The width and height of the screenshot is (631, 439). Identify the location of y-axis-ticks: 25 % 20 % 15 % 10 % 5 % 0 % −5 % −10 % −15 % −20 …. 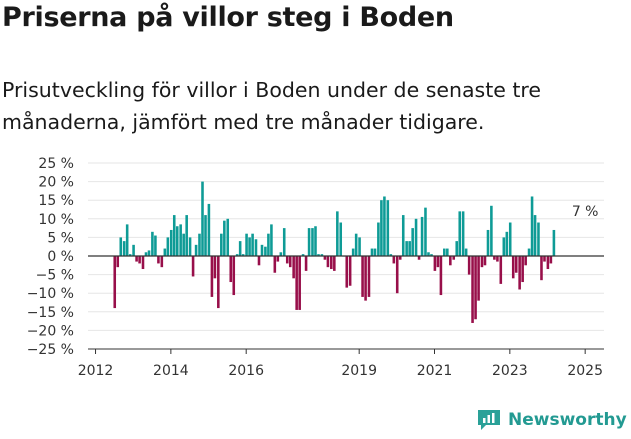
(50, 257).